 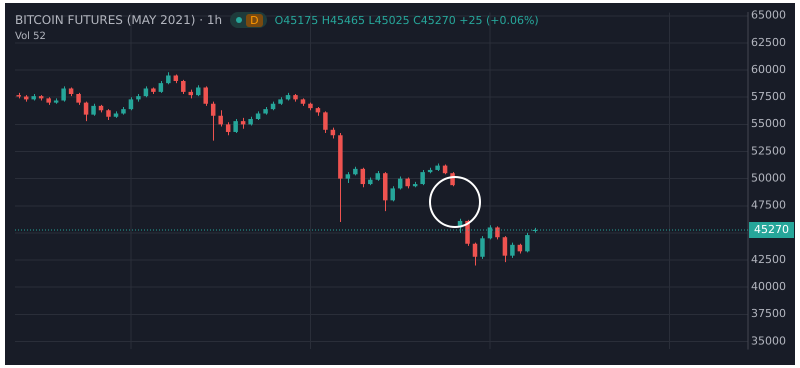 I want to click on annotation: Vol 52, so click(x=30, y=36).